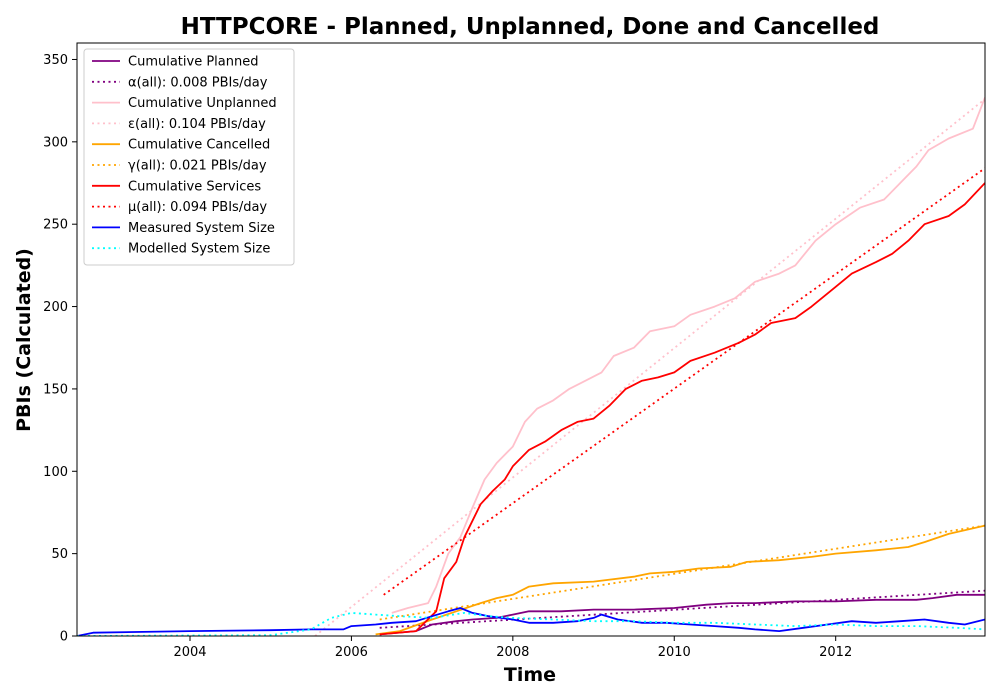 The height and width of the screenshot is (700, 1000). I want to click on legend-entry: Measured System Size, so click(201, 228).